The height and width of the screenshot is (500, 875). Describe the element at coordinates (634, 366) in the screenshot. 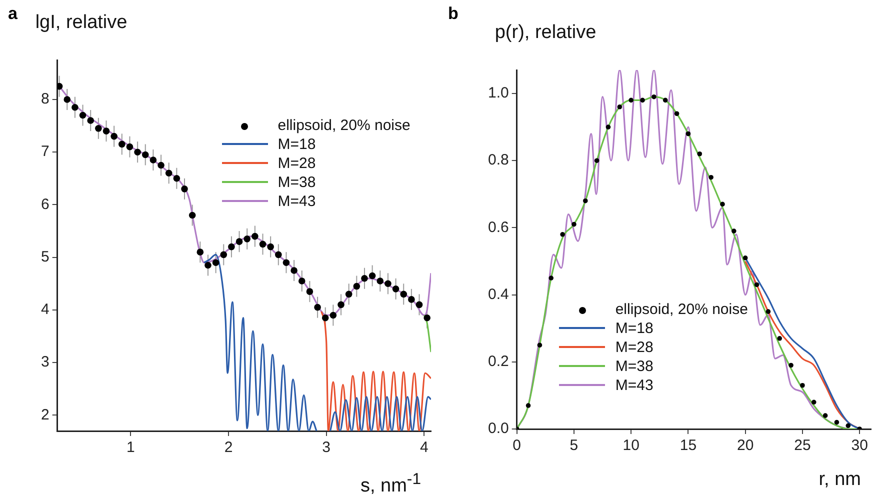

I see `legend-label: M=38` at that location.